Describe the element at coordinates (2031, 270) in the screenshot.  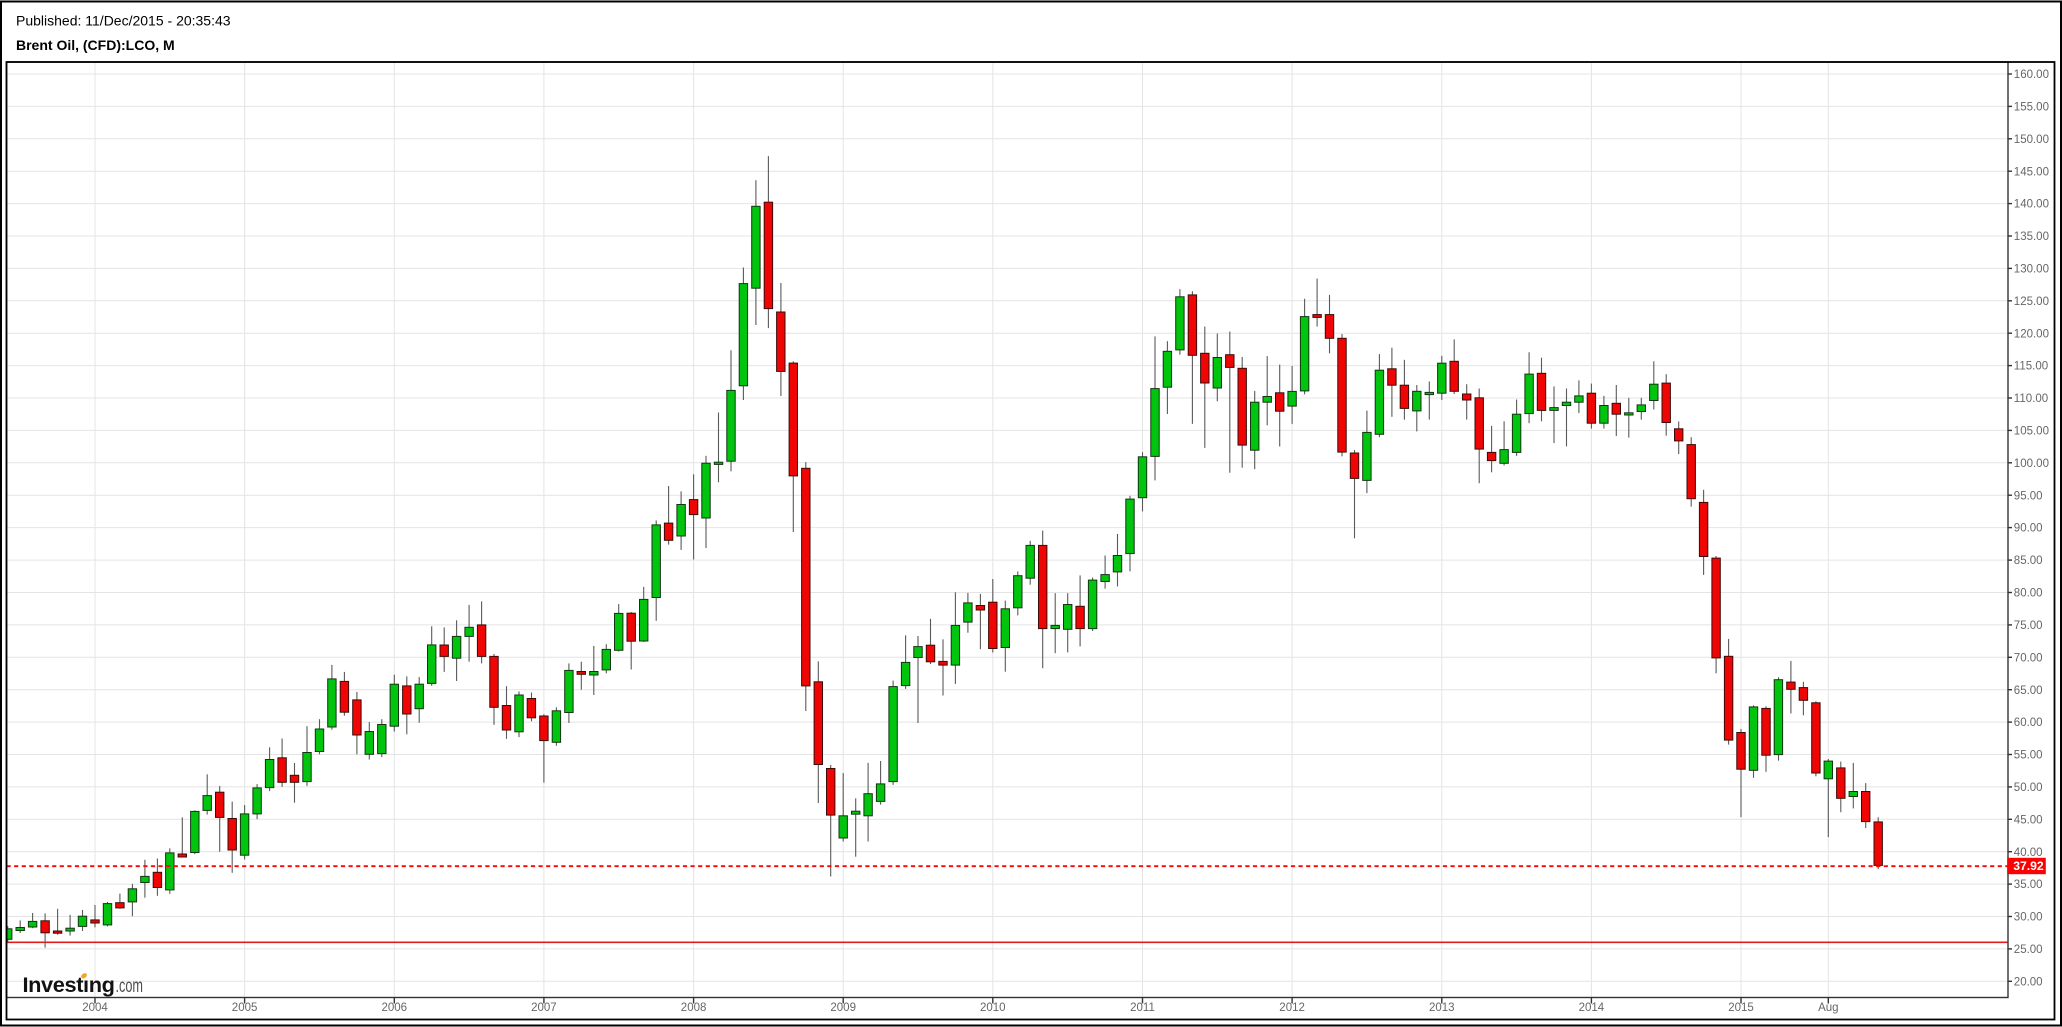
I see `svg-text: 130.00` at that location.